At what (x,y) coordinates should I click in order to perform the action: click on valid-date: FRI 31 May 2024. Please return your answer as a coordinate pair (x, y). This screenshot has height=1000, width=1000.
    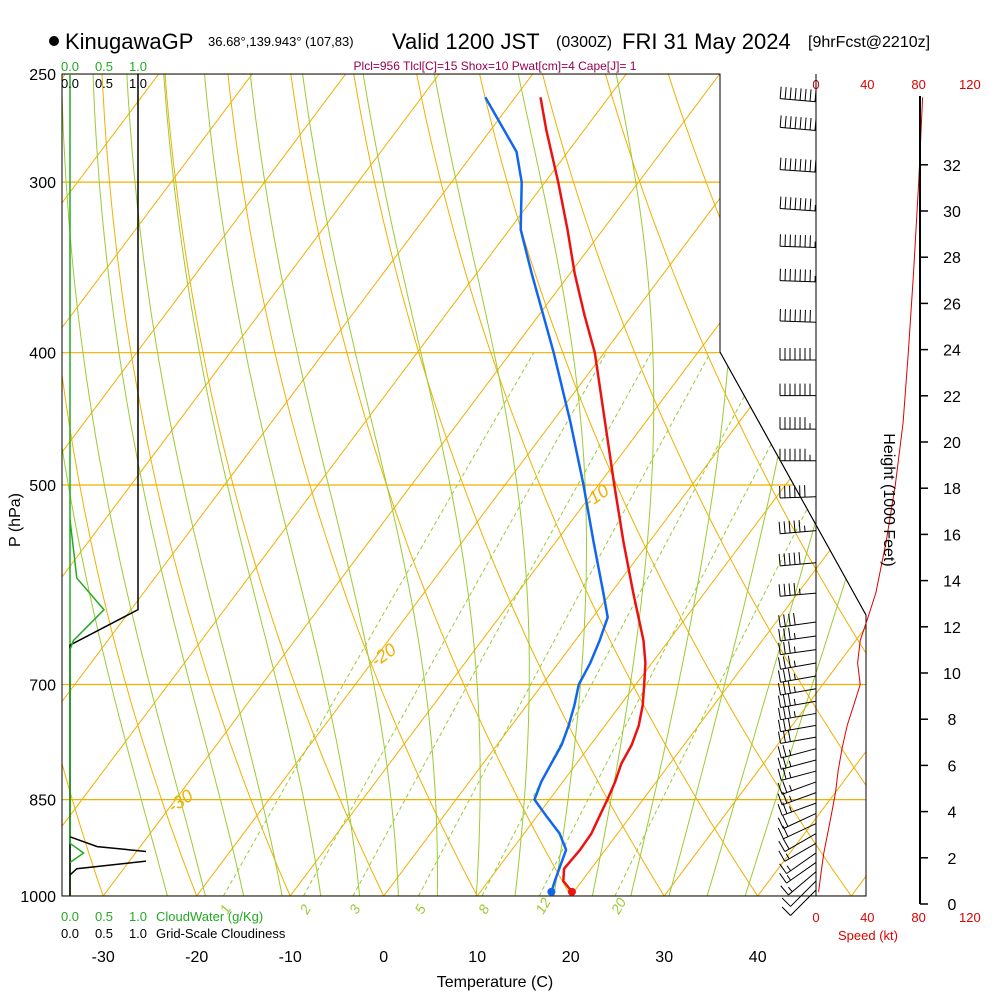
    Looking at the image, I should click on (706, 41).